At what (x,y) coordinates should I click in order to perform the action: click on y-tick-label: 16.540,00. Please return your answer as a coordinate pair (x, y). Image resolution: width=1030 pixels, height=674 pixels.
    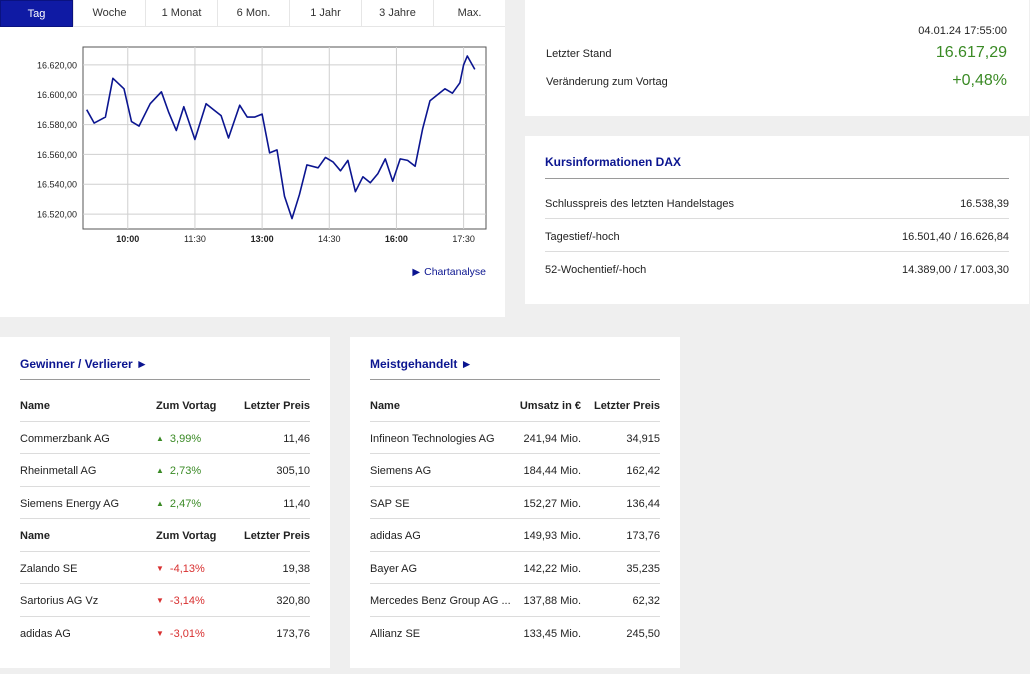
    Looking at the image, I should click on (57, 185).